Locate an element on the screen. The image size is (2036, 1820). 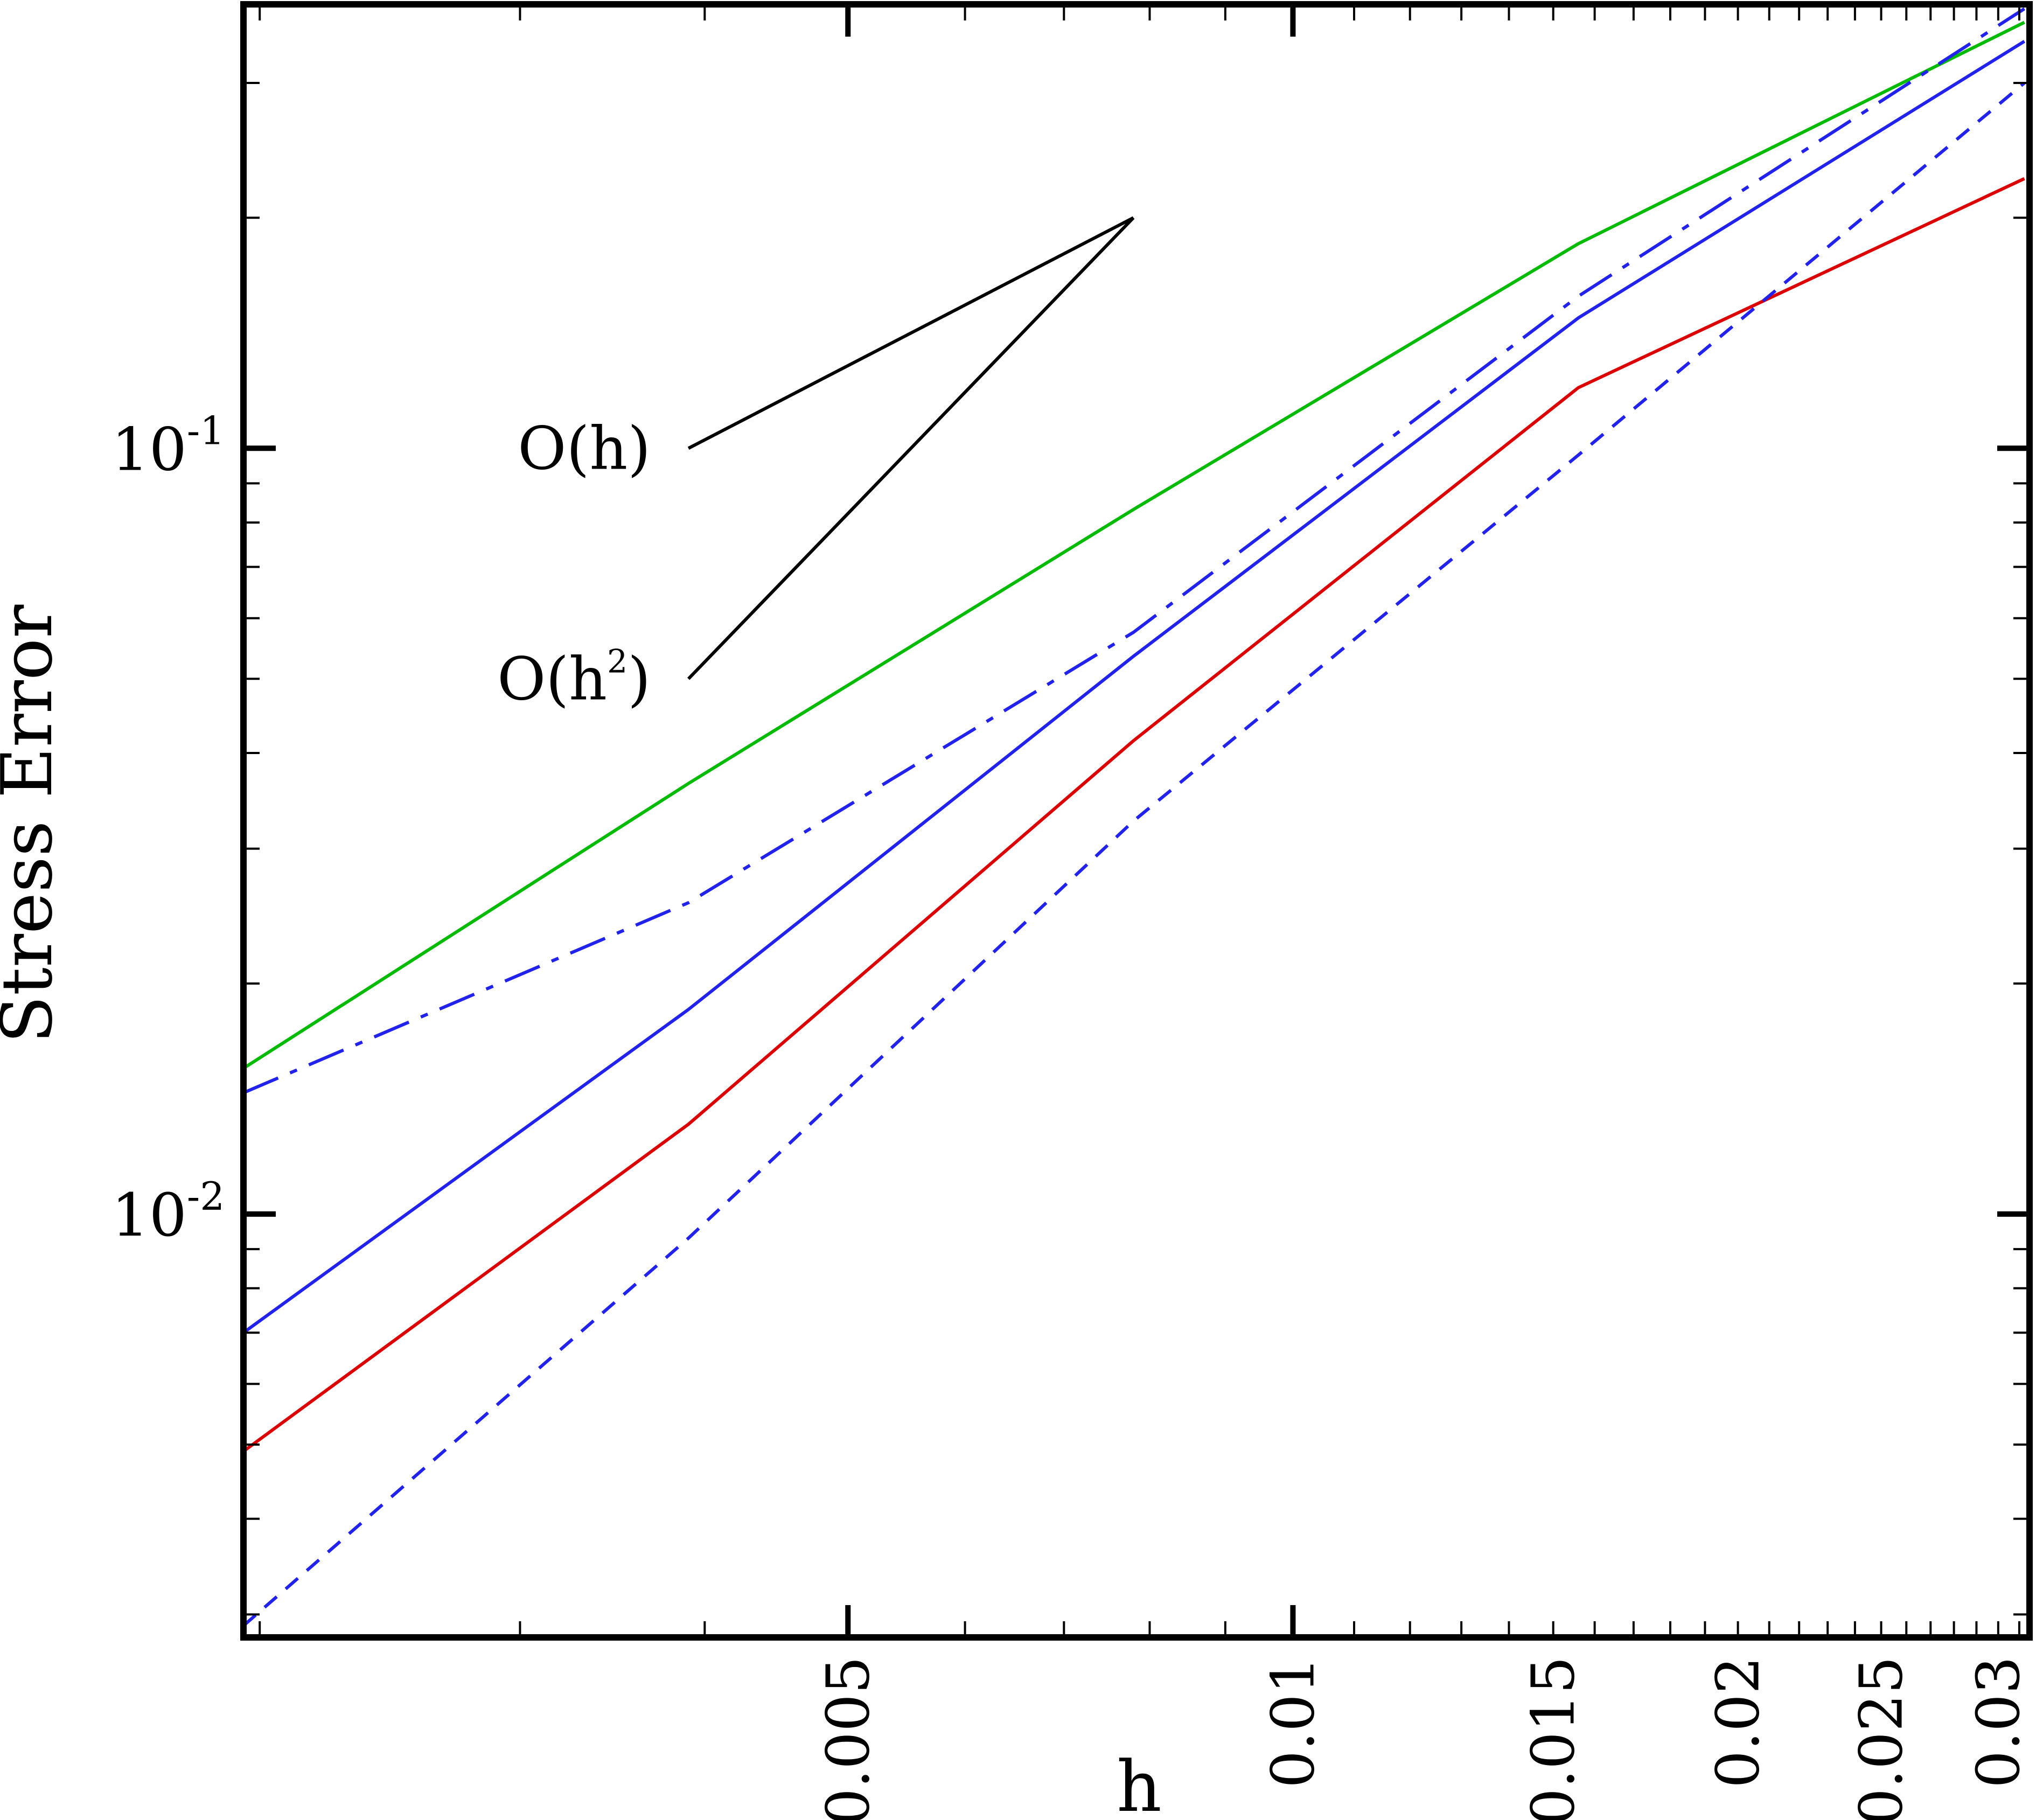
y-tick-label-exponent: -2 is located at coordinates (206, 1196).